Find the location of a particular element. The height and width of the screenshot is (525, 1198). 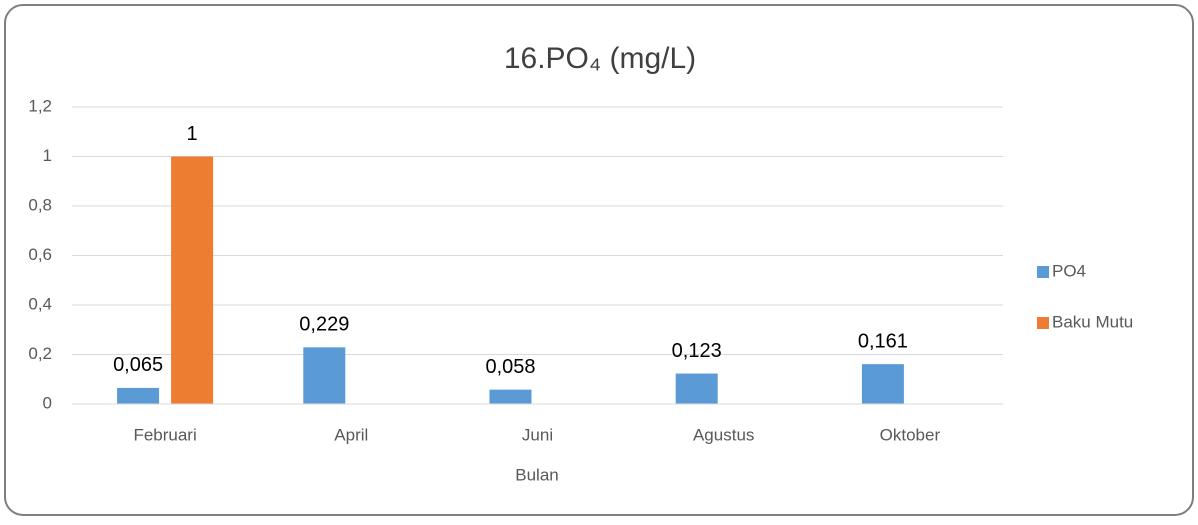

legend-label: PO4 is located at coordinates (1069, 270).